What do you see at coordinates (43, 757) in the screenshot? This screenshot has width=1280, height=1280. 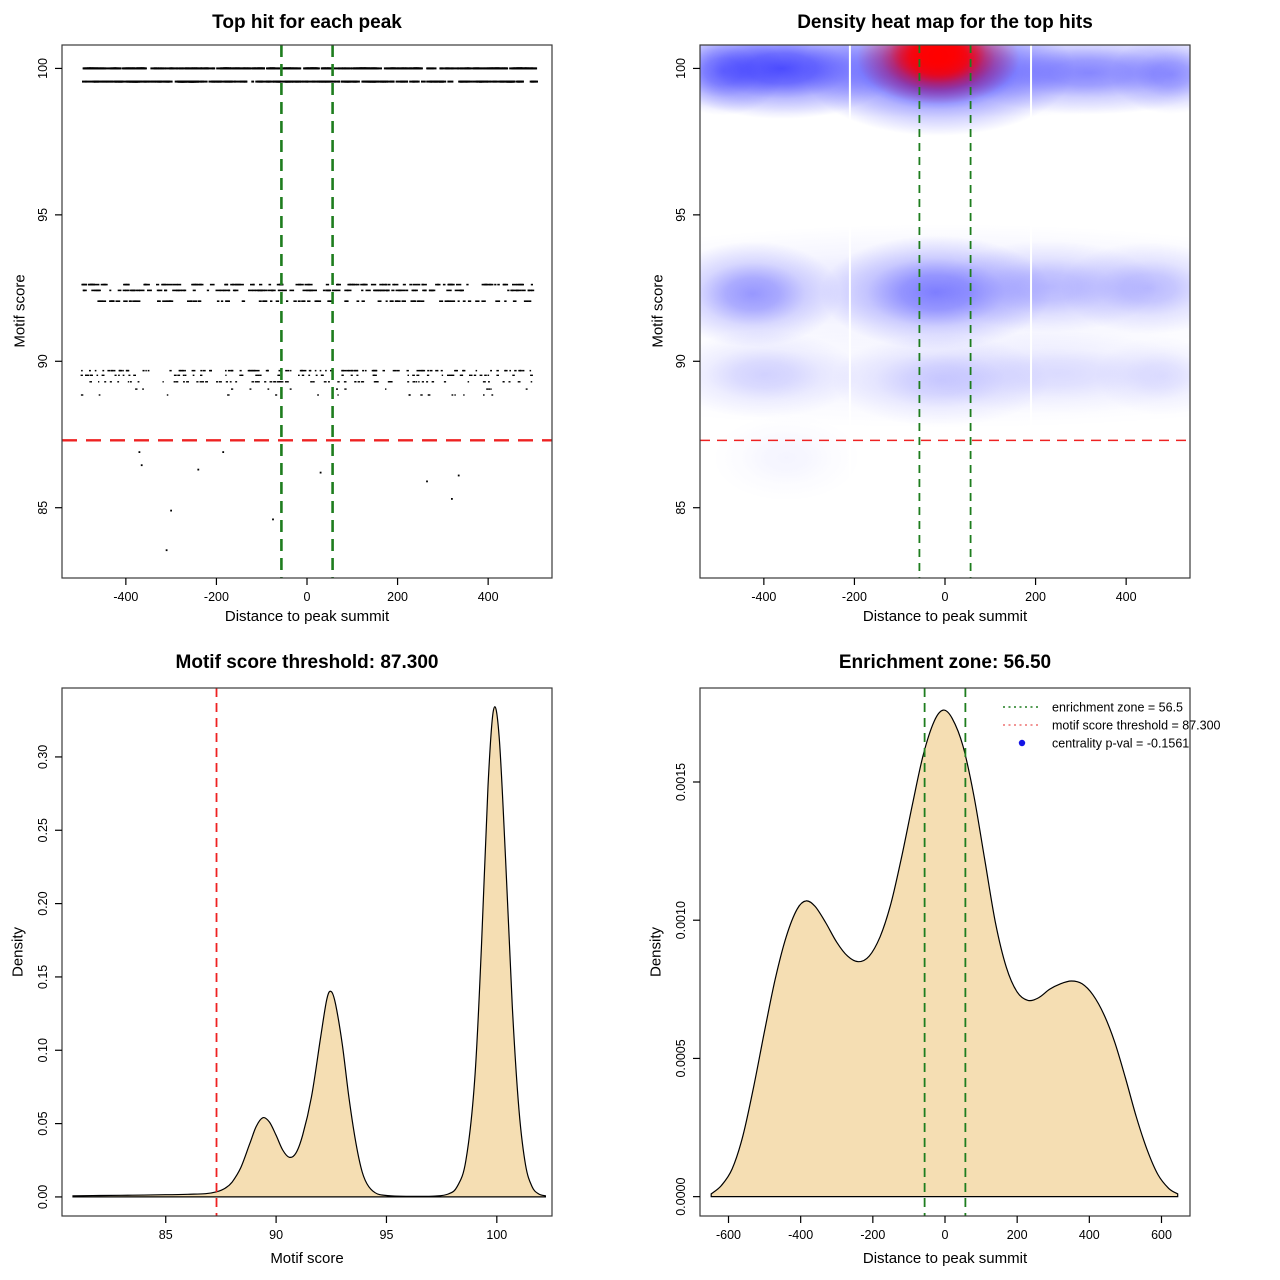 I see `y-tick-label: 0.30` at bounding box center [43, 757].